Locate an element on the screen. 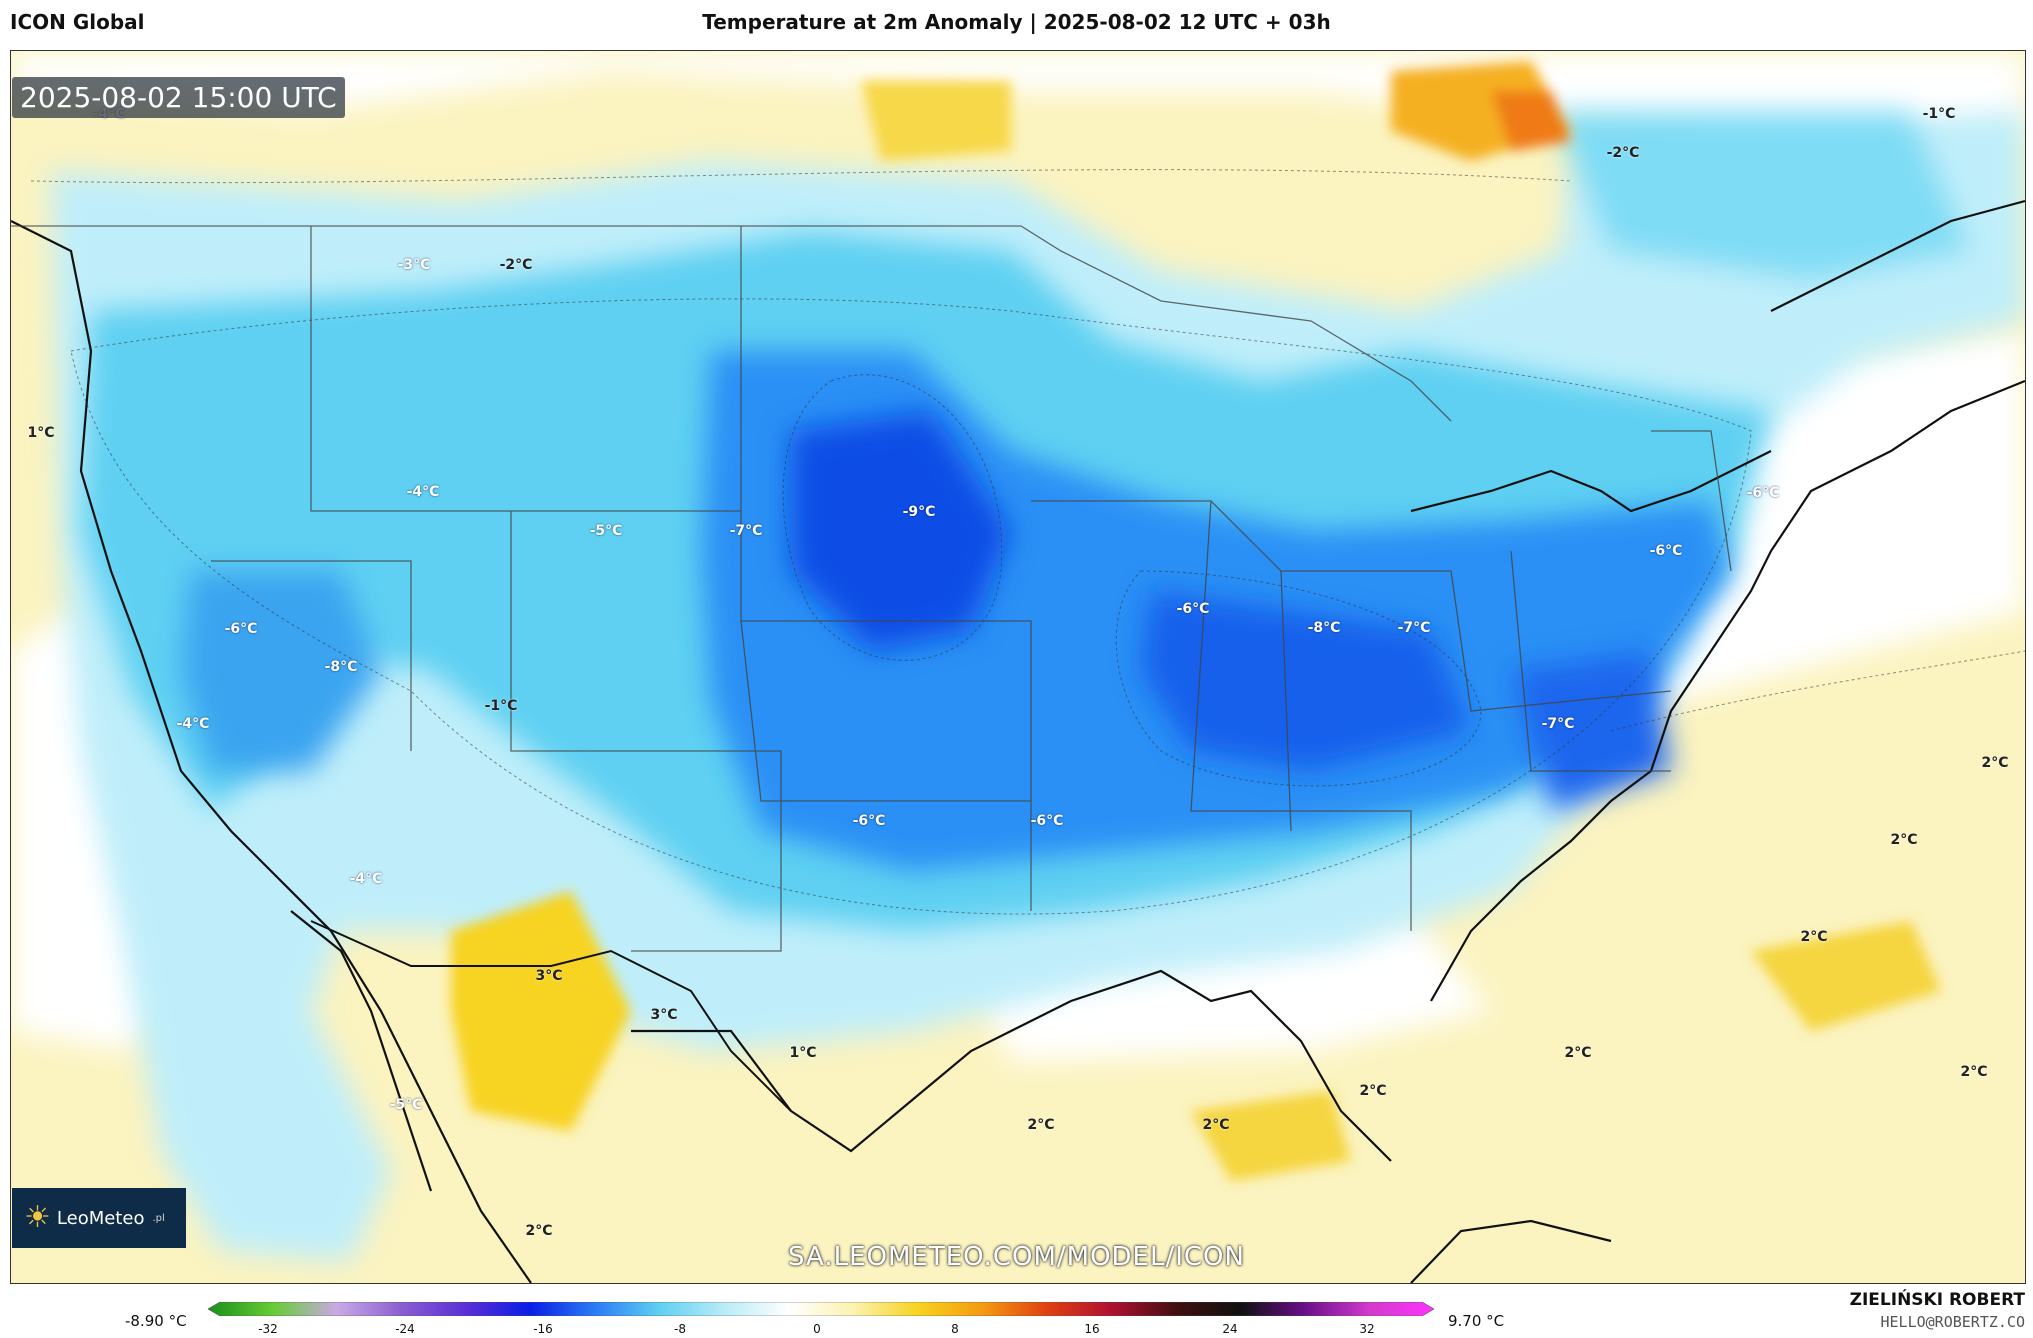 This screenshot has height=1338, width=2033. logo-suffix: .pl is located at coordinates (158, 1218).